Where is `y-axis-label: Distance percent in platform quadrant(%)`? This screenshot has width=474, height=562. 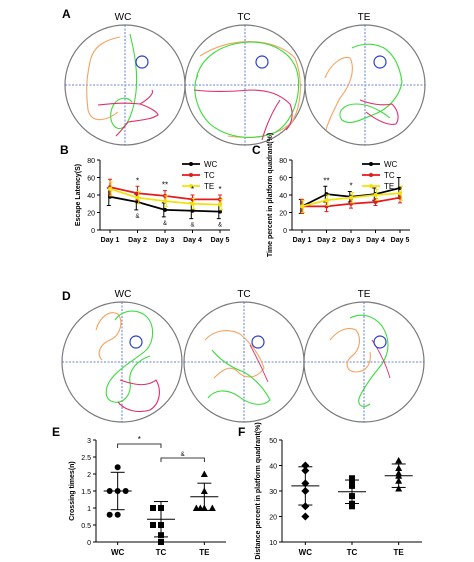 y-axis-label: Distance percent in platform quadrant(%) is located at coordinates (258, 490).